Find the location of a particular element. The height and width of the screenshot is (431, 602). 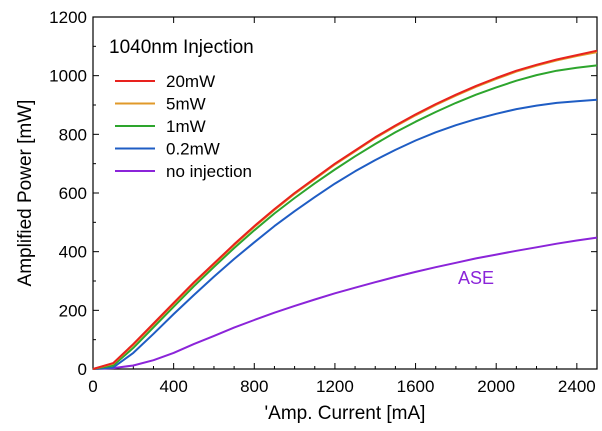

legend-label: 5mW is located at coordinates (186, 104).